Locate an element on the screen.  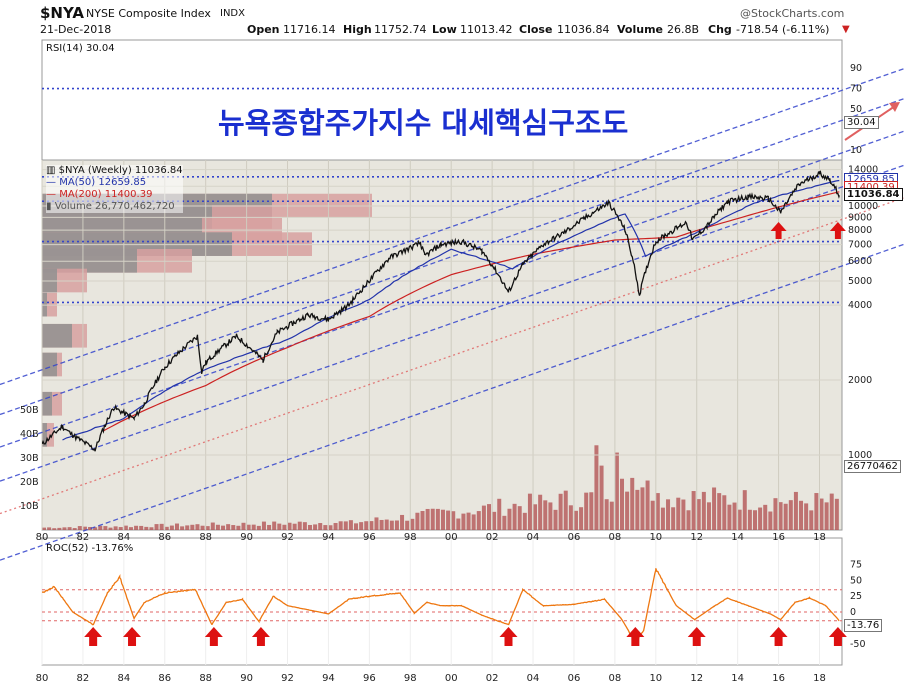
roc-series is located at coordinates (442, 606).